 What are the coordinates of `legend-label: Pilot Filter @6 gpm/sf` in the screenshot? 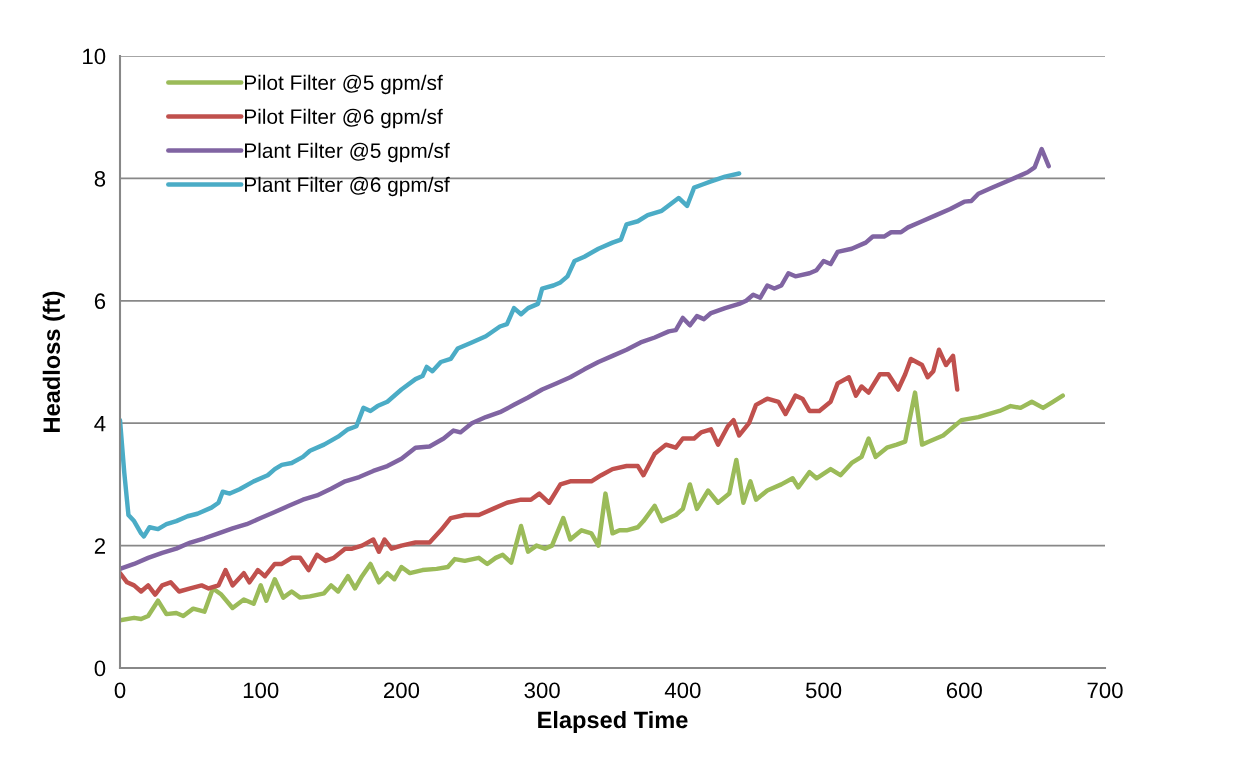 It's located at (344, 118).